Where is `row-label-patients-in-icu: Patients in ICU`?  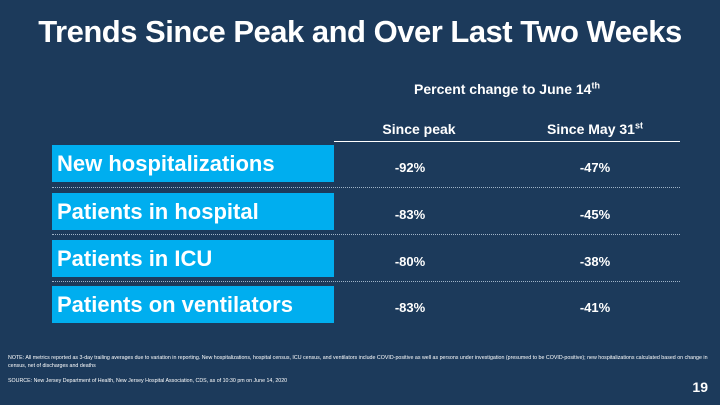
row-label-patients-in-icu: Patients in ICU is located at coordinates (193, 258).